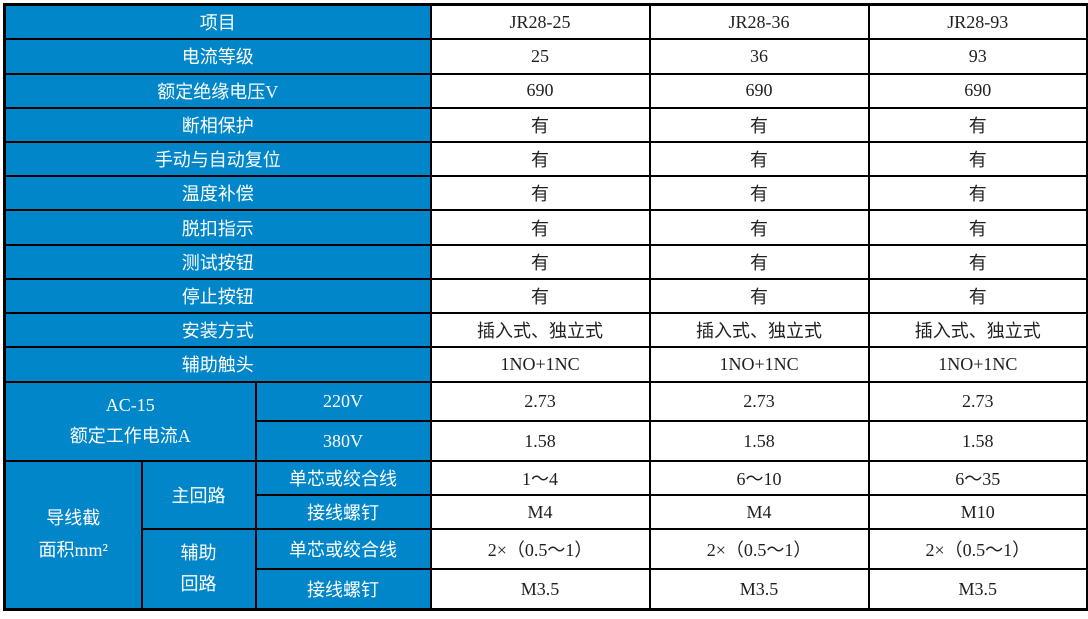 The width and height of the screenshot is (1088, 619). What do you see at coordinates (759, 56) in the screenshot?
I see `value-cell: 36` at bounding box center [759, 56].